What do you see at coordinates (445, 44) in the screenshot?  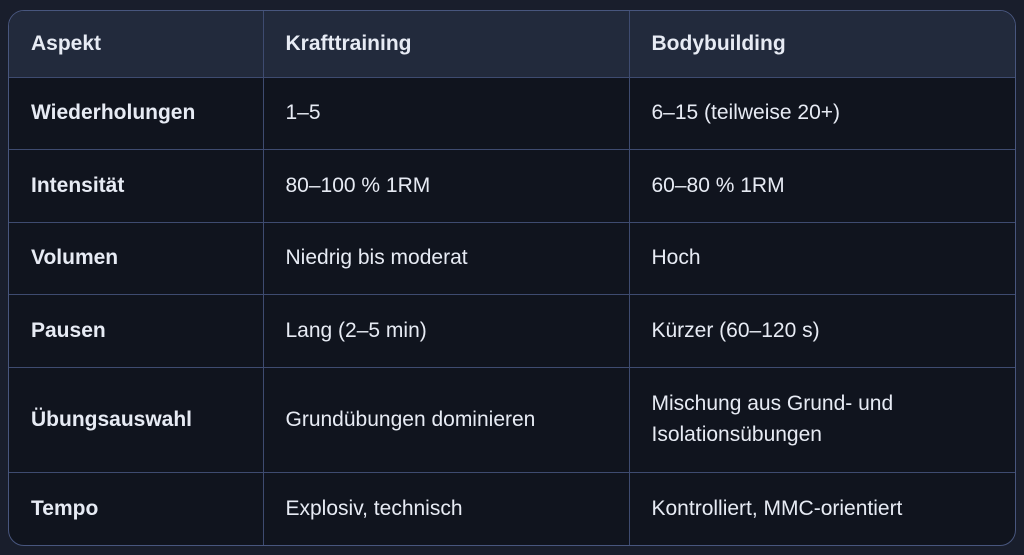 I see `column-header-krafttraining: Krafttraining` at bounding box center [445, 44].